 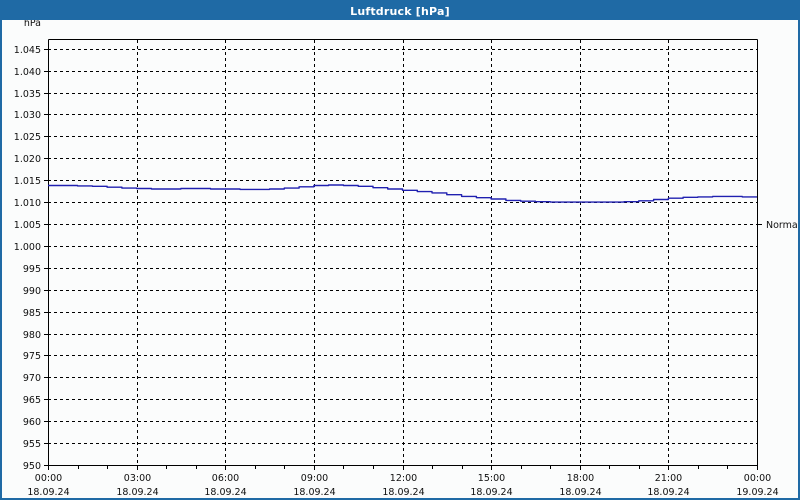 I want to click on y-axis-tick-label: 975, so click(x=32, y=356).